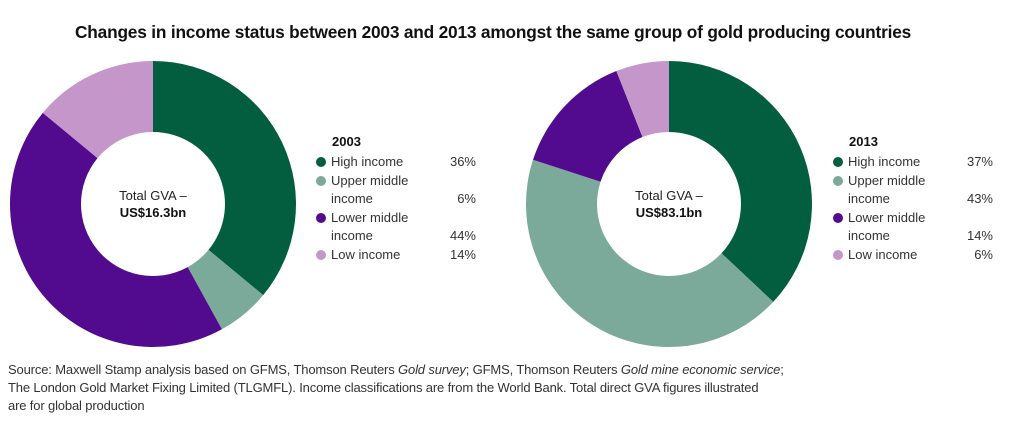  What do you see at coordinates (913, 227) in the screenshot?
I see `legend-item-lower-middle-income: Lower middle income 14%` at bounding box center [913, 227].